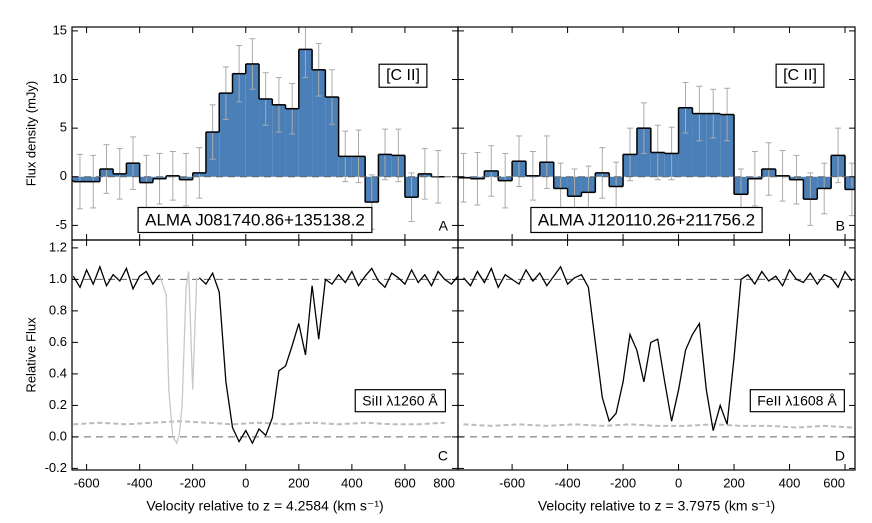  I want to click on x-axis-label: Velocity relative to z = 3.7975 (km s⁻¹), so click(656, 506).